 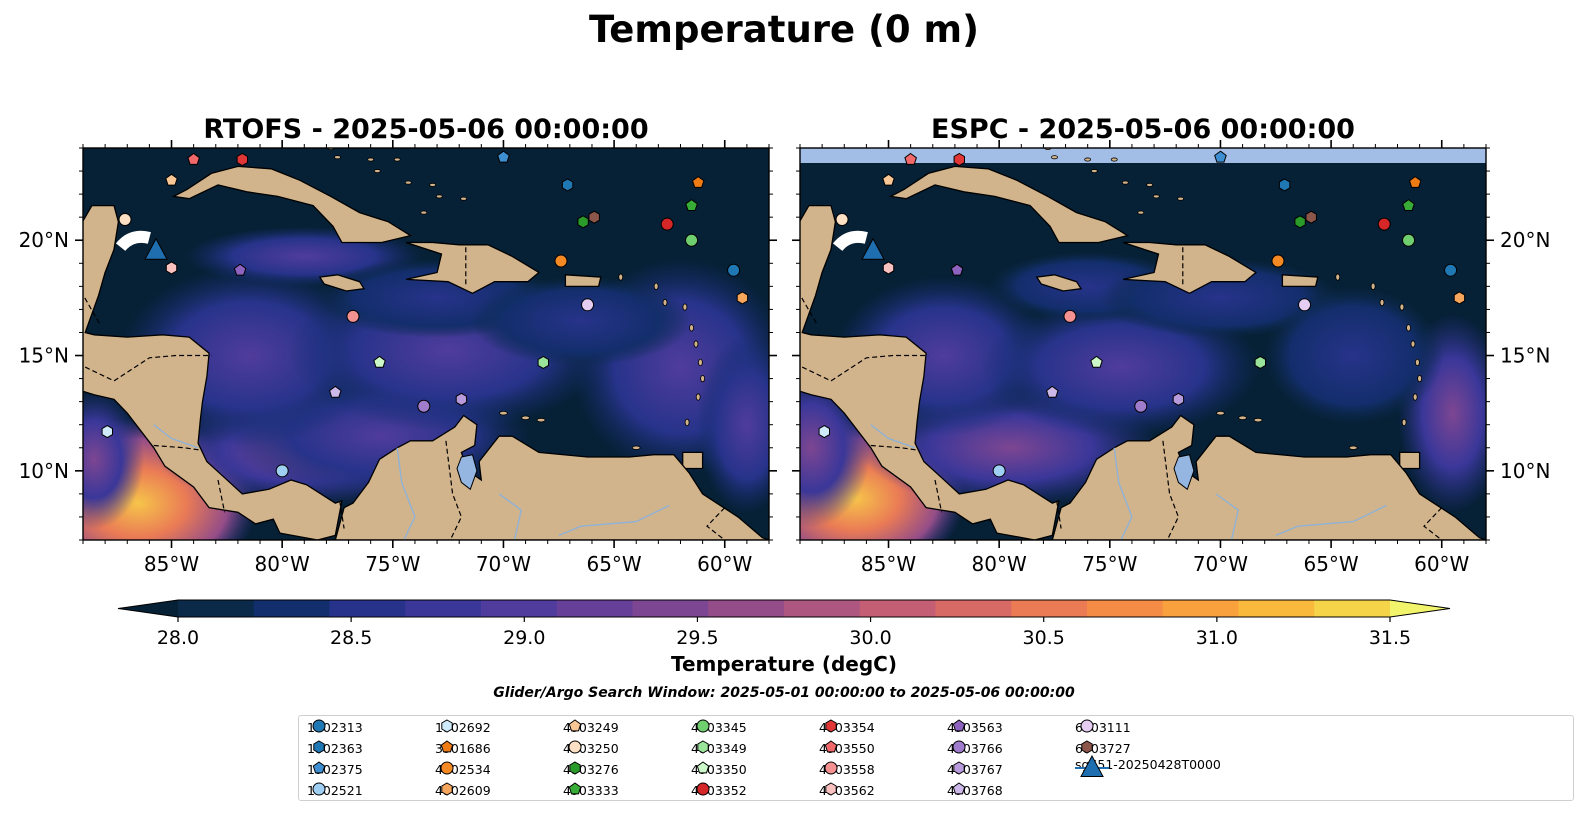 What do you see at coordinates (1143, 129) in the screenshot?
I see `panel-title: ESPC - 2025-05-06 00:00:00` at bounding box center [1143, 129].